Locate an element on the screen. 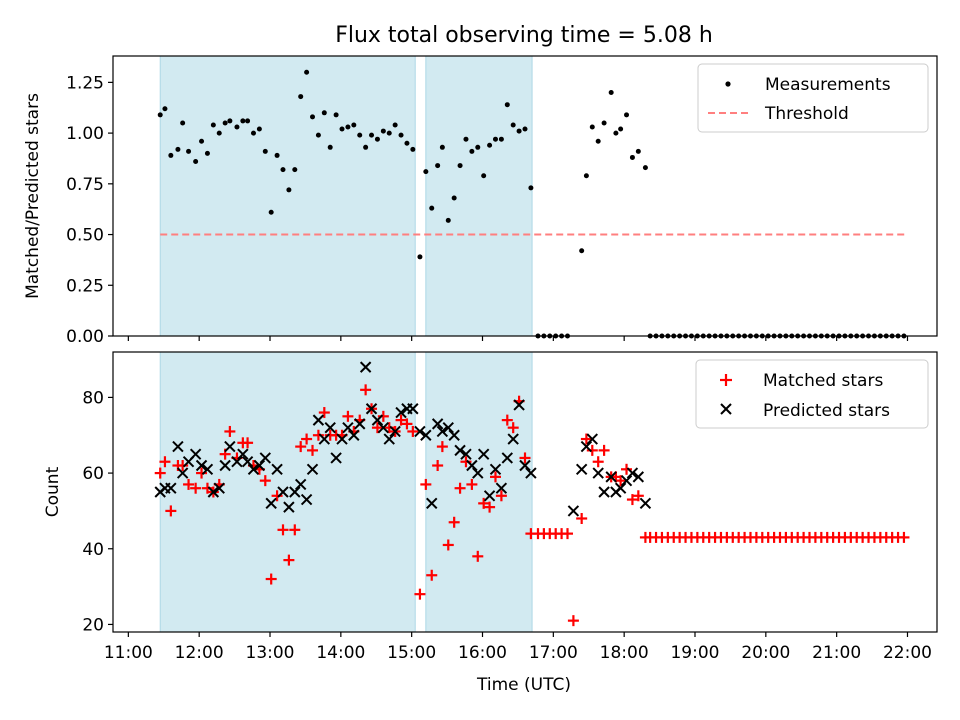 The image size is (960, 720). observing-interval-band is located at coordinates (287, 196).